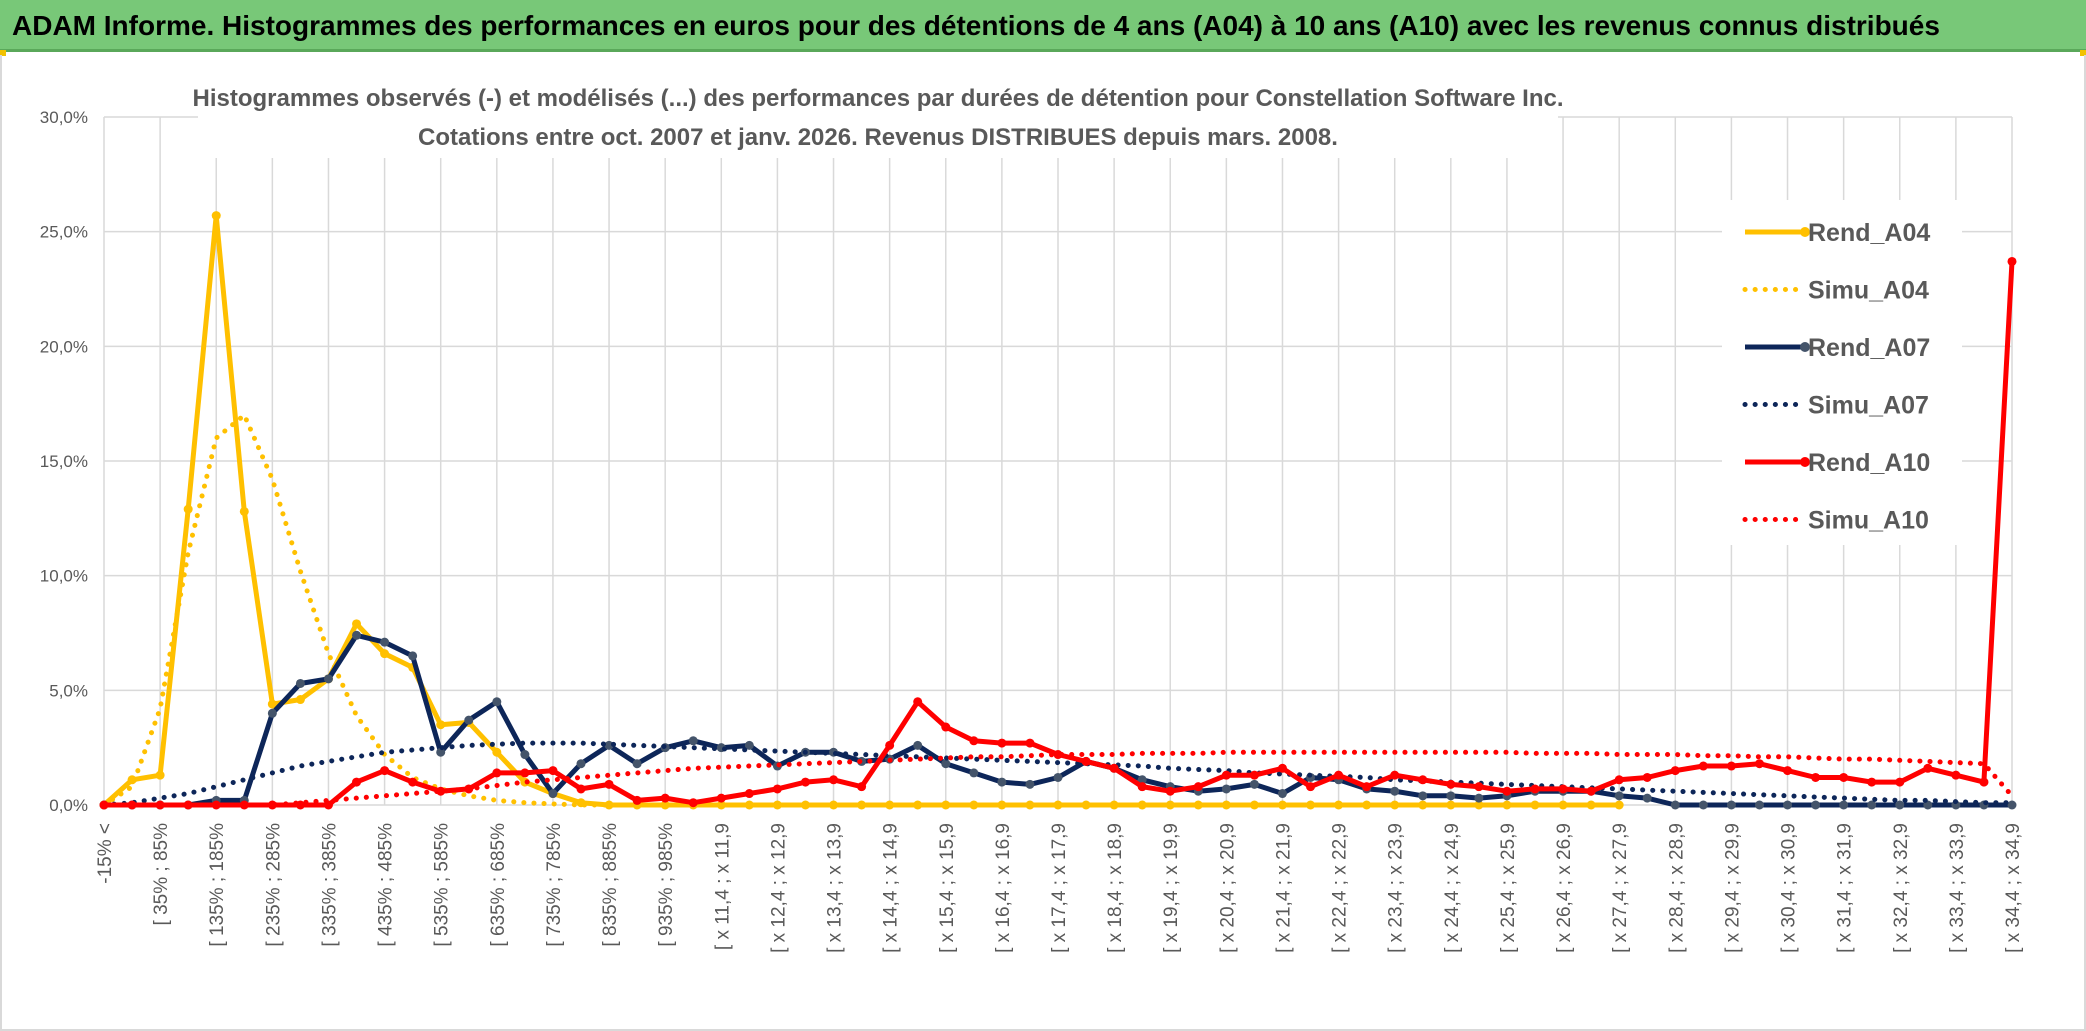 Image resolution: width=2086 pixels, height=1031 pixels. Describe the element at coordinates (1058, 774) in the screenshot. I see `series-line-simu_a07` at that location.